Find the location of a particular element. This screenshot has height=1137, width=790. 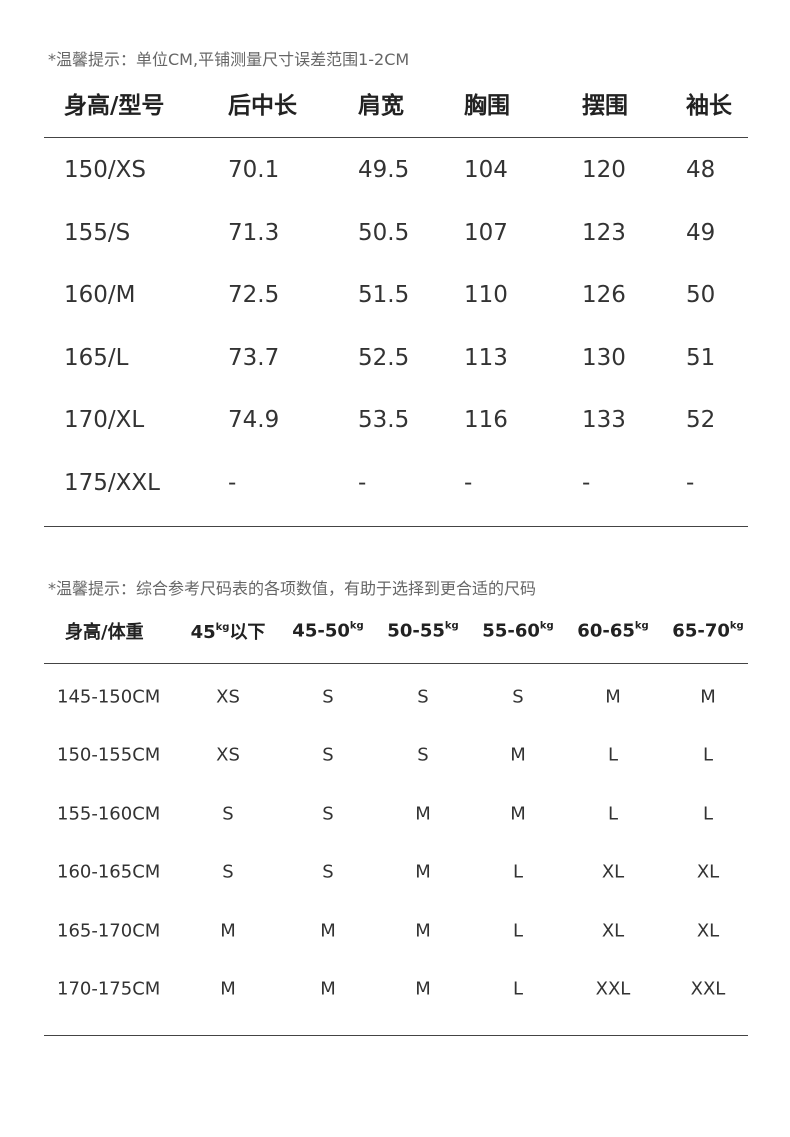

table-cell: 53.5 is located at coordinates (384, 420).